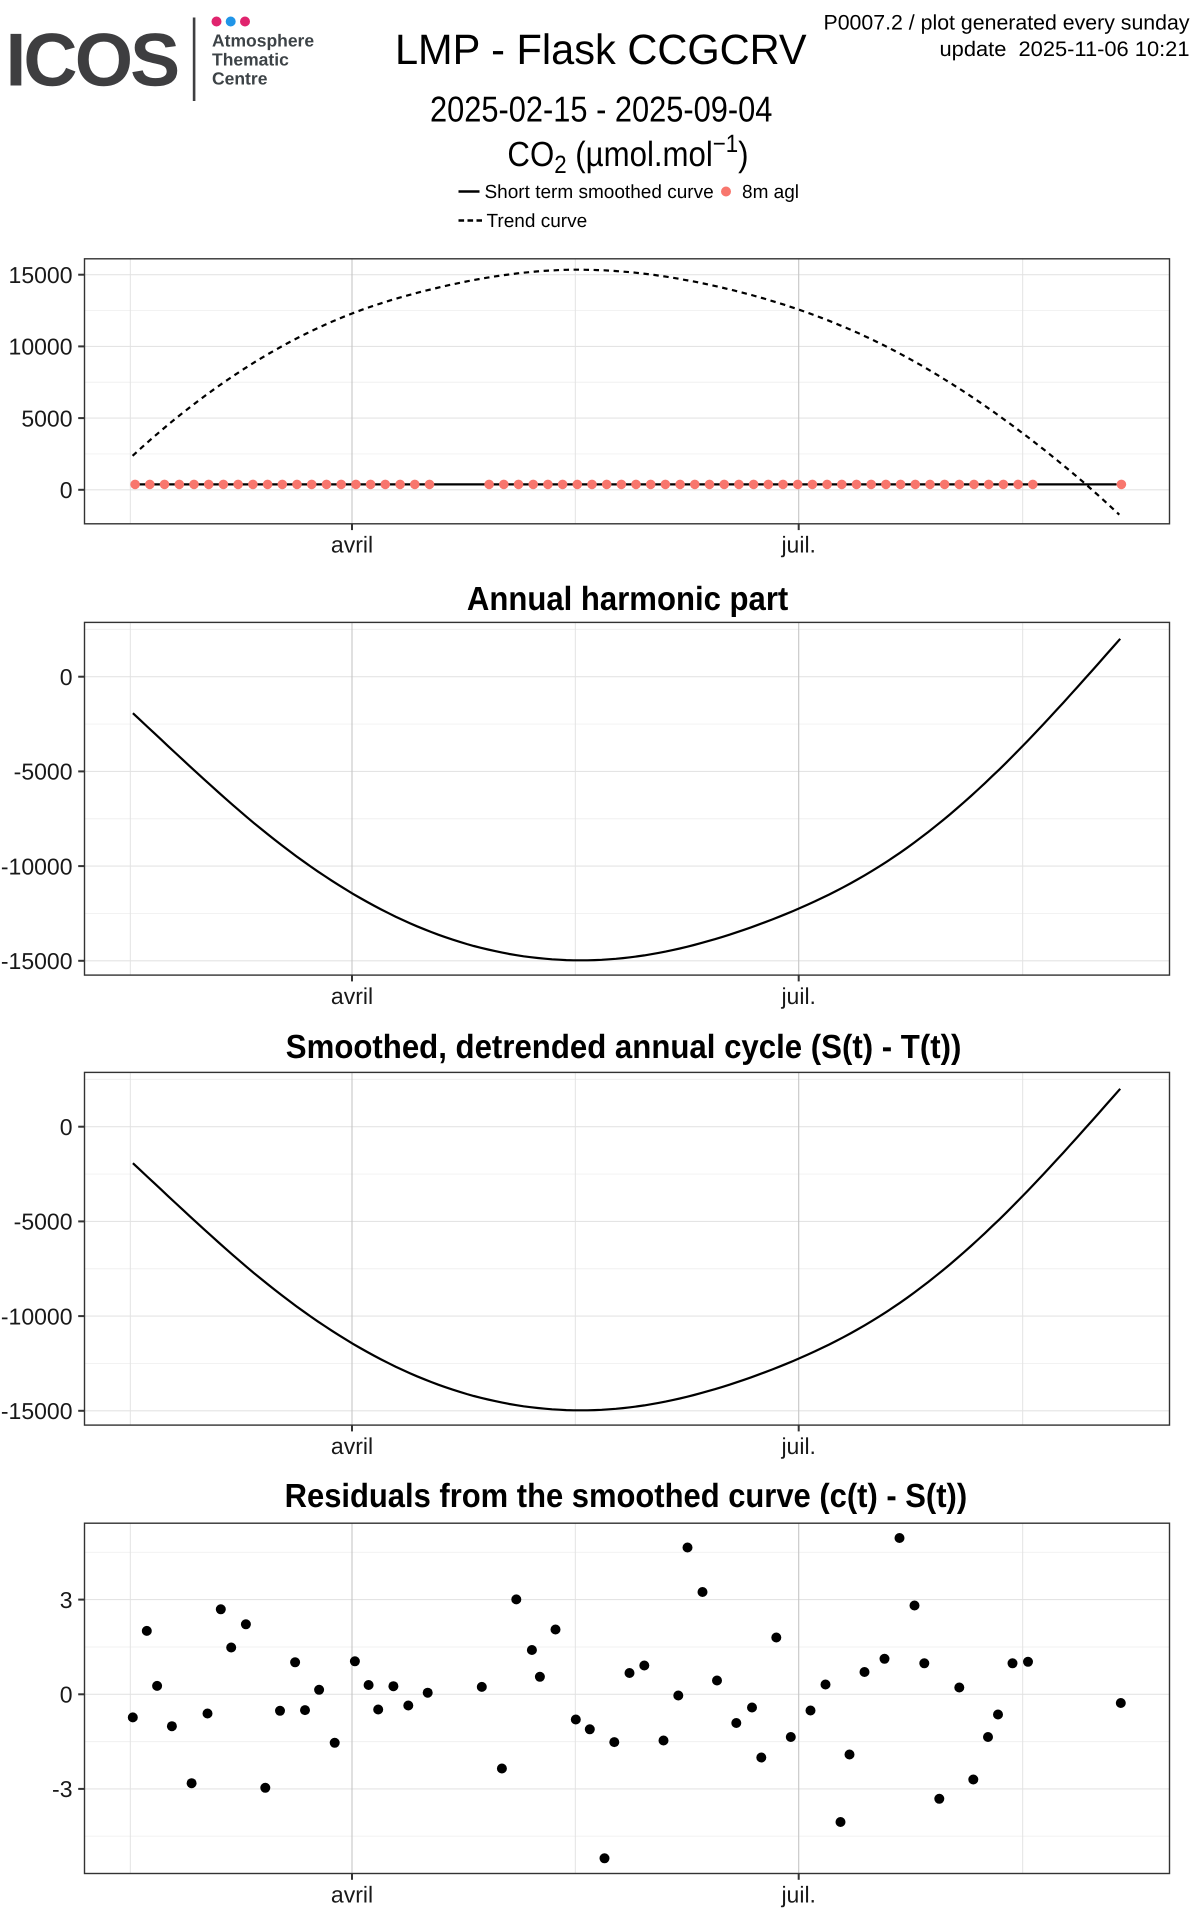  I want to click on svg-text: Trend curve, so click(537, 221).